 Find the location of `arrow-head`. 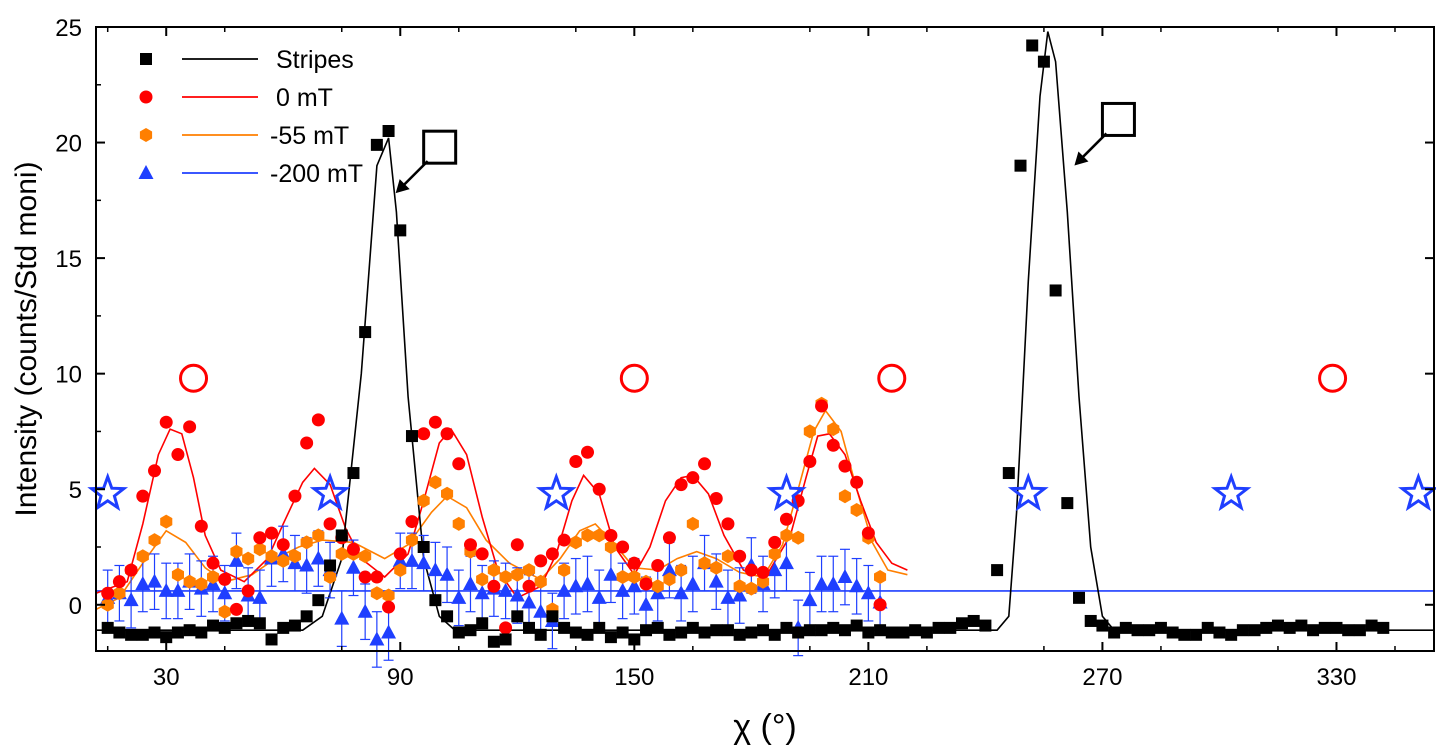

arrow-head is located at coordinates (1081, 158).